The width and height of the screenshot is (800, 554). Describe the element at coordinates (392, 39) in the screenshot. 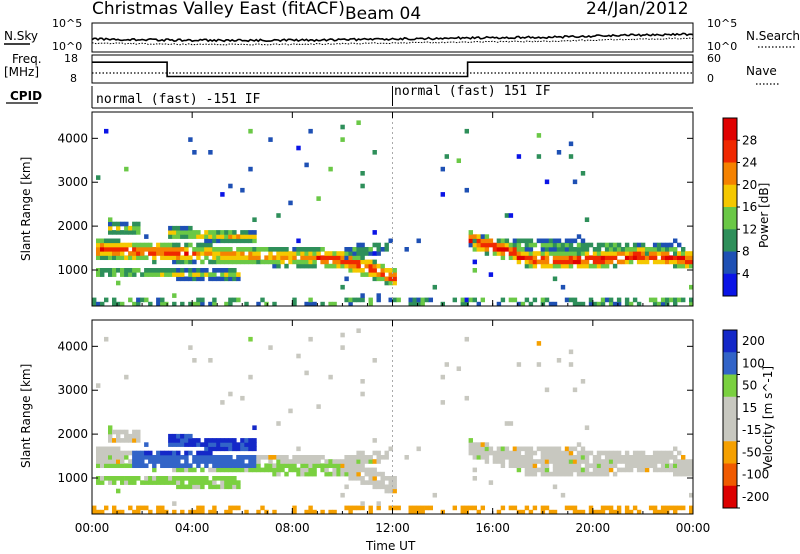

I see `noise-series` at that location.